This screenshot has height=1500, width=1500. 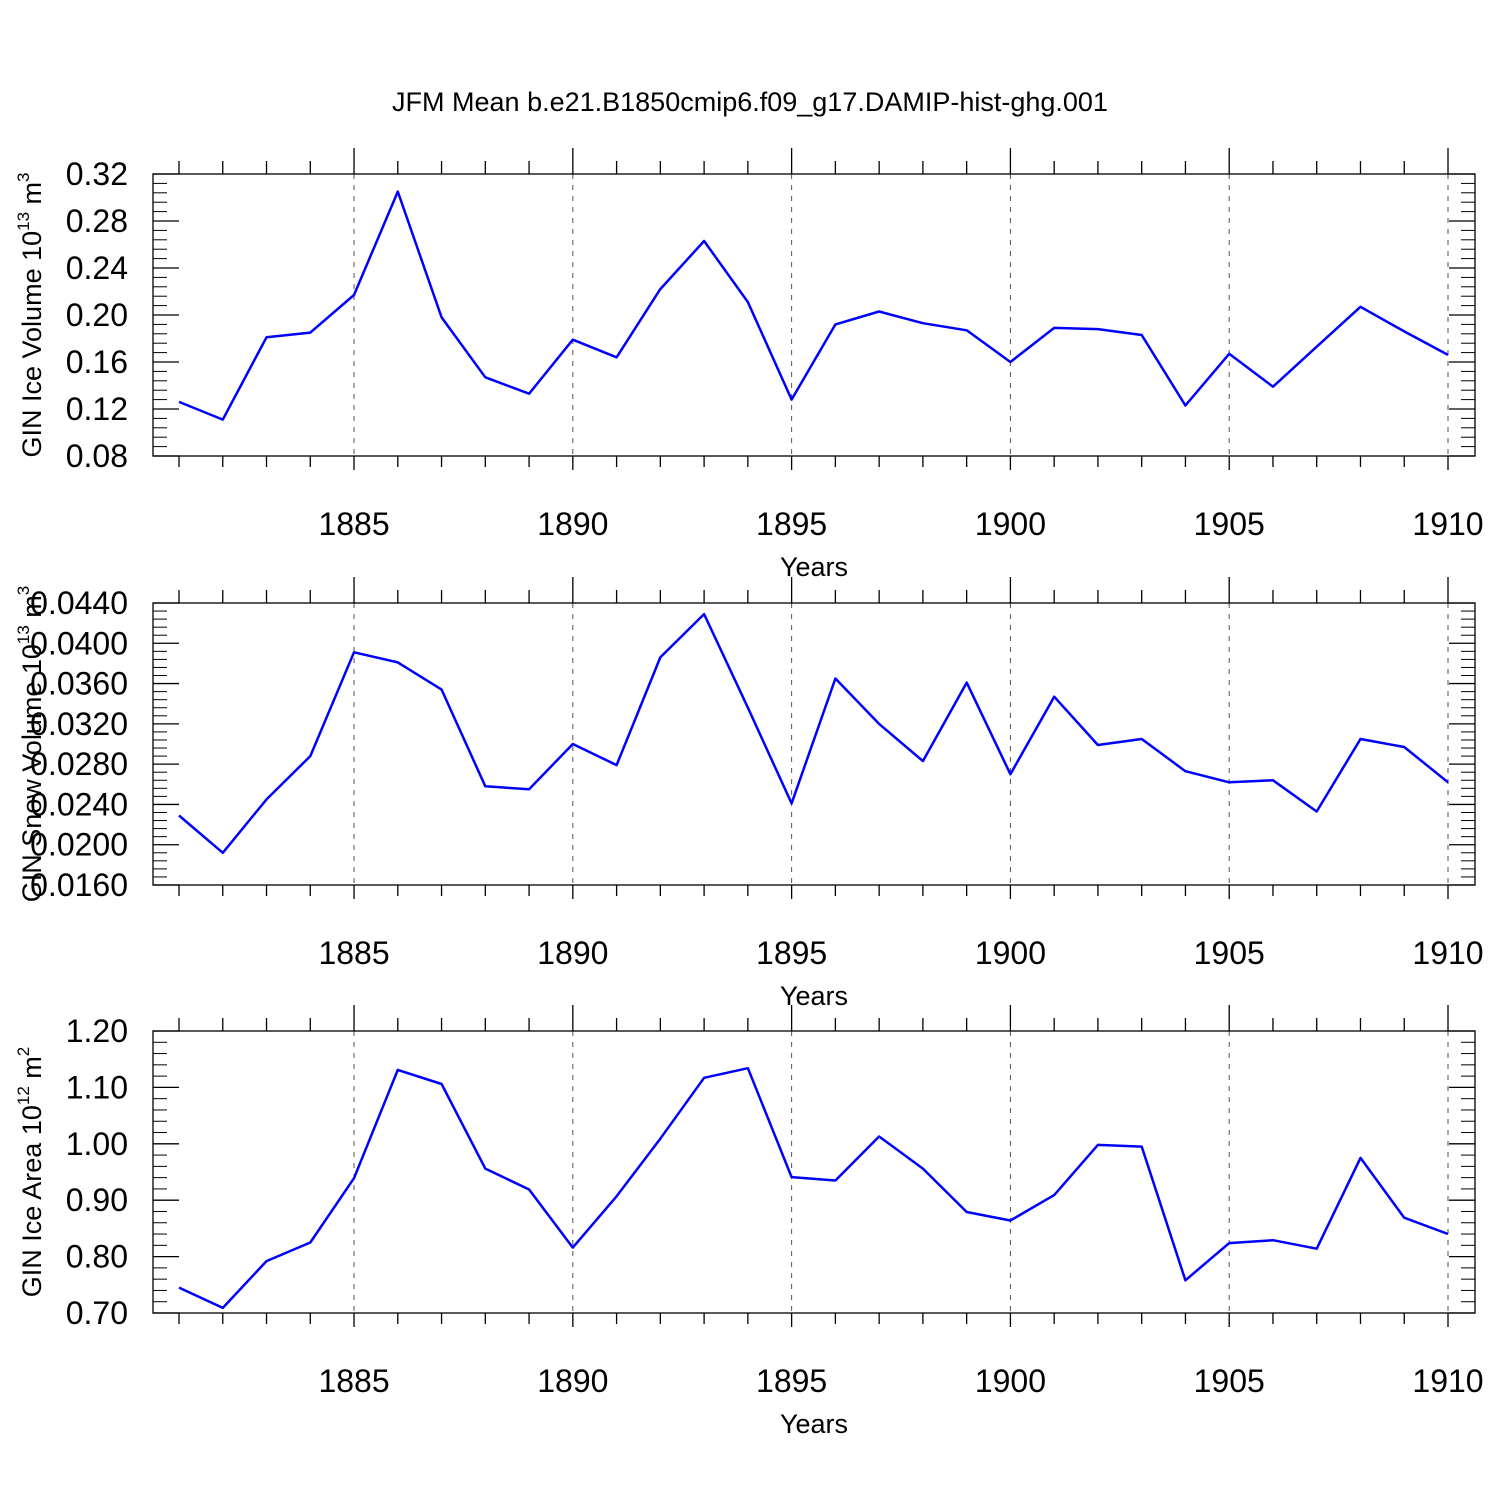 I want to click on y-tick-label: 1.00, so click(x=97, y=1144).